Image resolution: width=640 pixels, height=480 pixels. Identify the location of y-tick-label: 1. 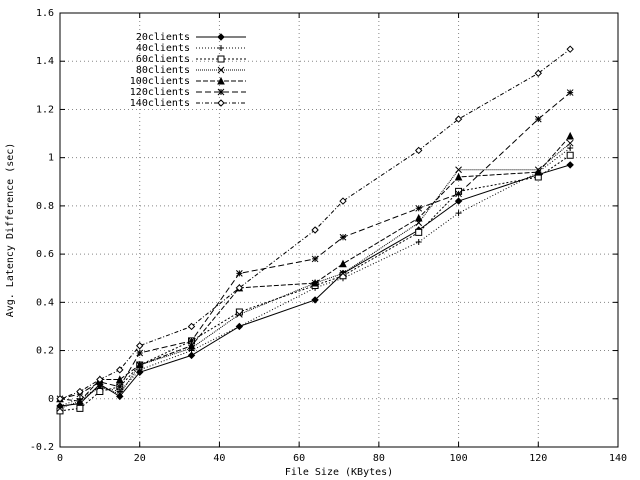
(51, 158).